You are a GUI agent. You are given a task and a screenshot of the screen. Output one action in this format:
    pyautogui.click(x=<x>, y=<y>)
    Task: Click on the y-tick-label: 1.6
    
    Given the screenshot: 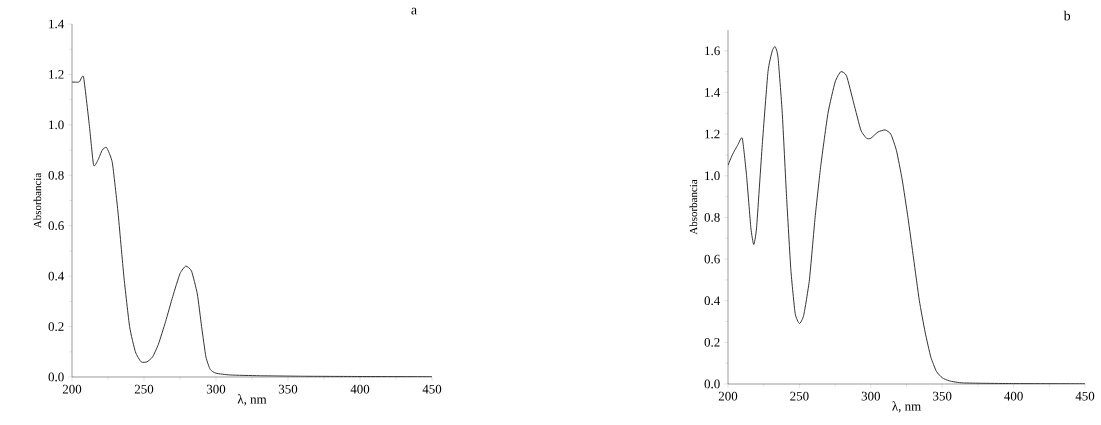 What is the action you would take?
    pyautogui.click(x=712, y=51)
    